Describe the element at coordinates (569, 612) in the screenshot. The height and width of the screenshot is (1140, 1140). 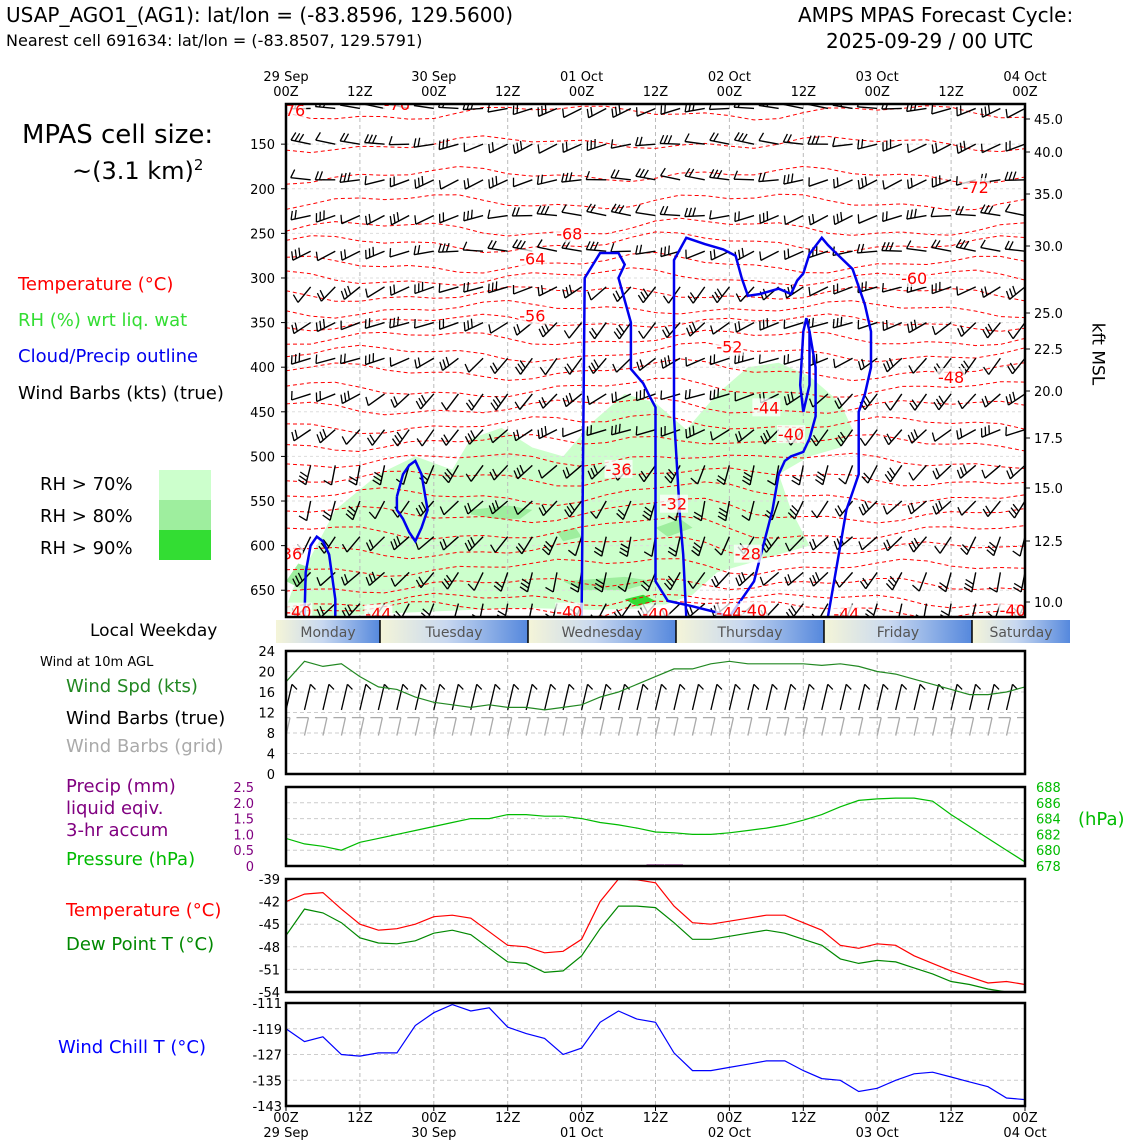
I see `temperature-contour-label: -40` at that location.